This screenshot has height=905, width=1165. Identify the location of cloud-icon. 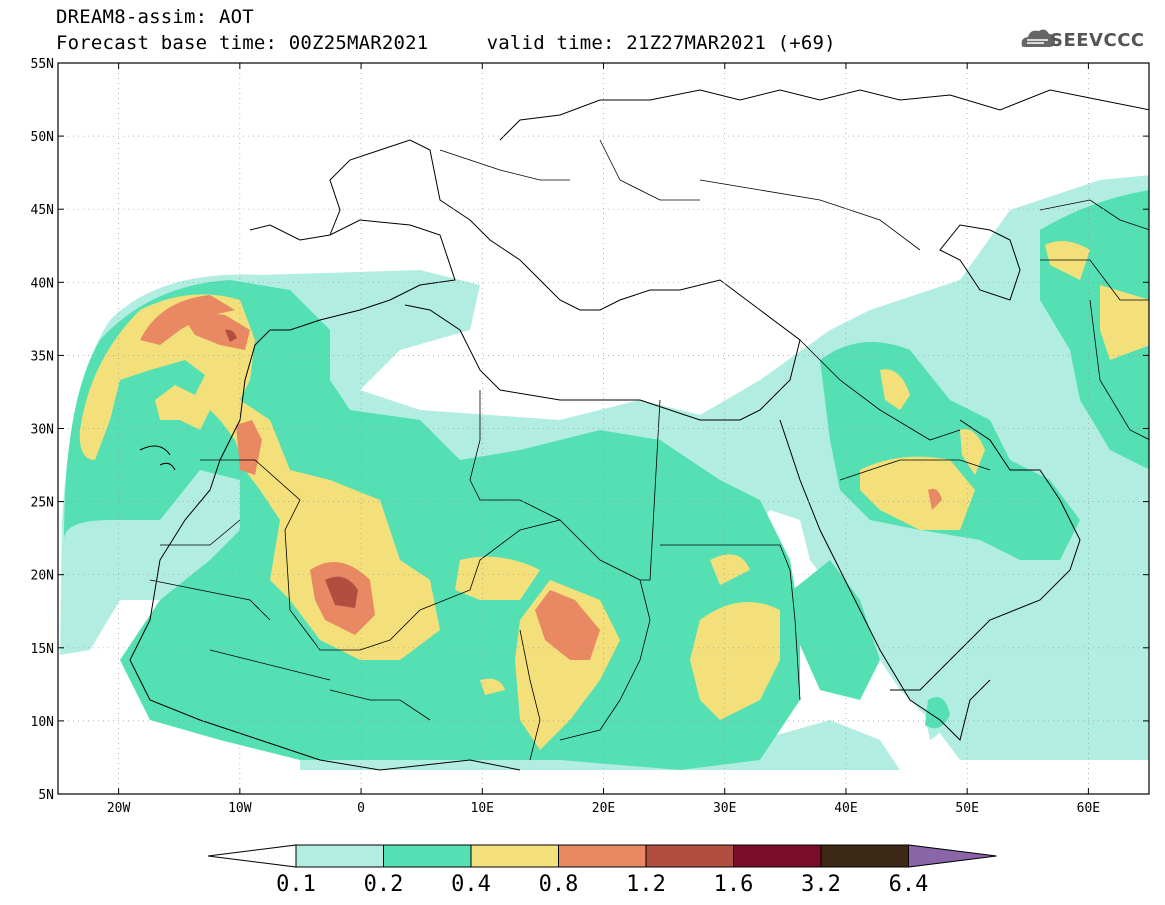
(1038, 38).